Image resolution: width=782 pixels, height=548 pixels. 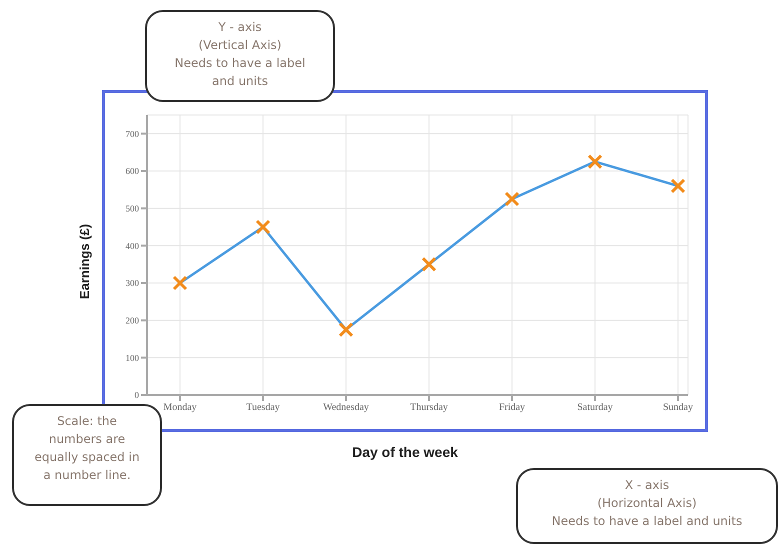 What do you see at coordinates (595, 408) in the screenshot?
I see `x-tick-label: Saturday` at bounding box center [595, 408].